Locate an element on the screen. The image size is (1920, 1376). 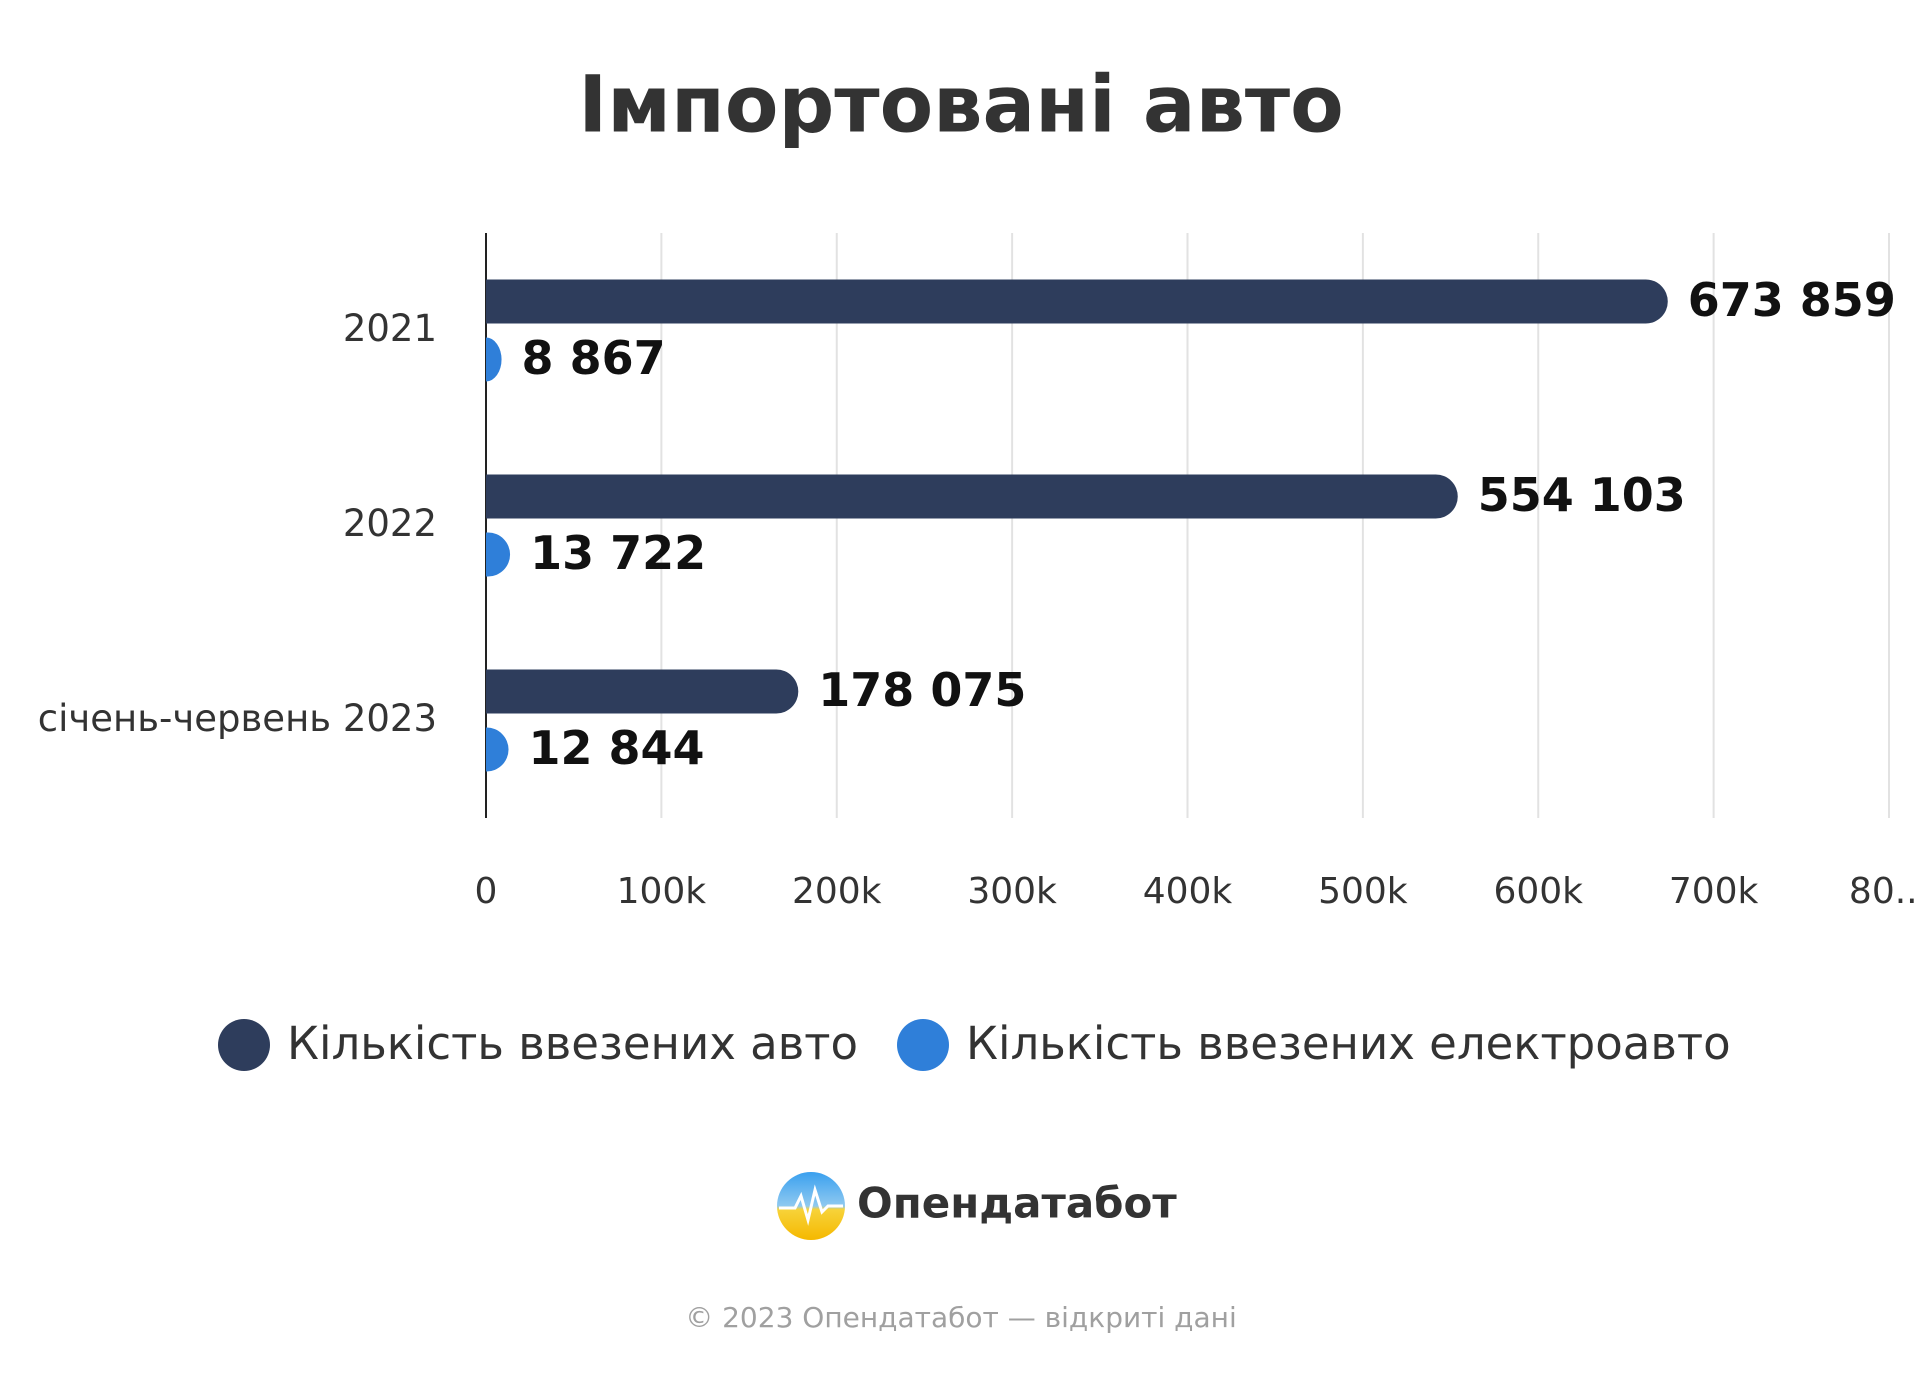
x-tick-label: 0 is located at coordinates (486, 891).